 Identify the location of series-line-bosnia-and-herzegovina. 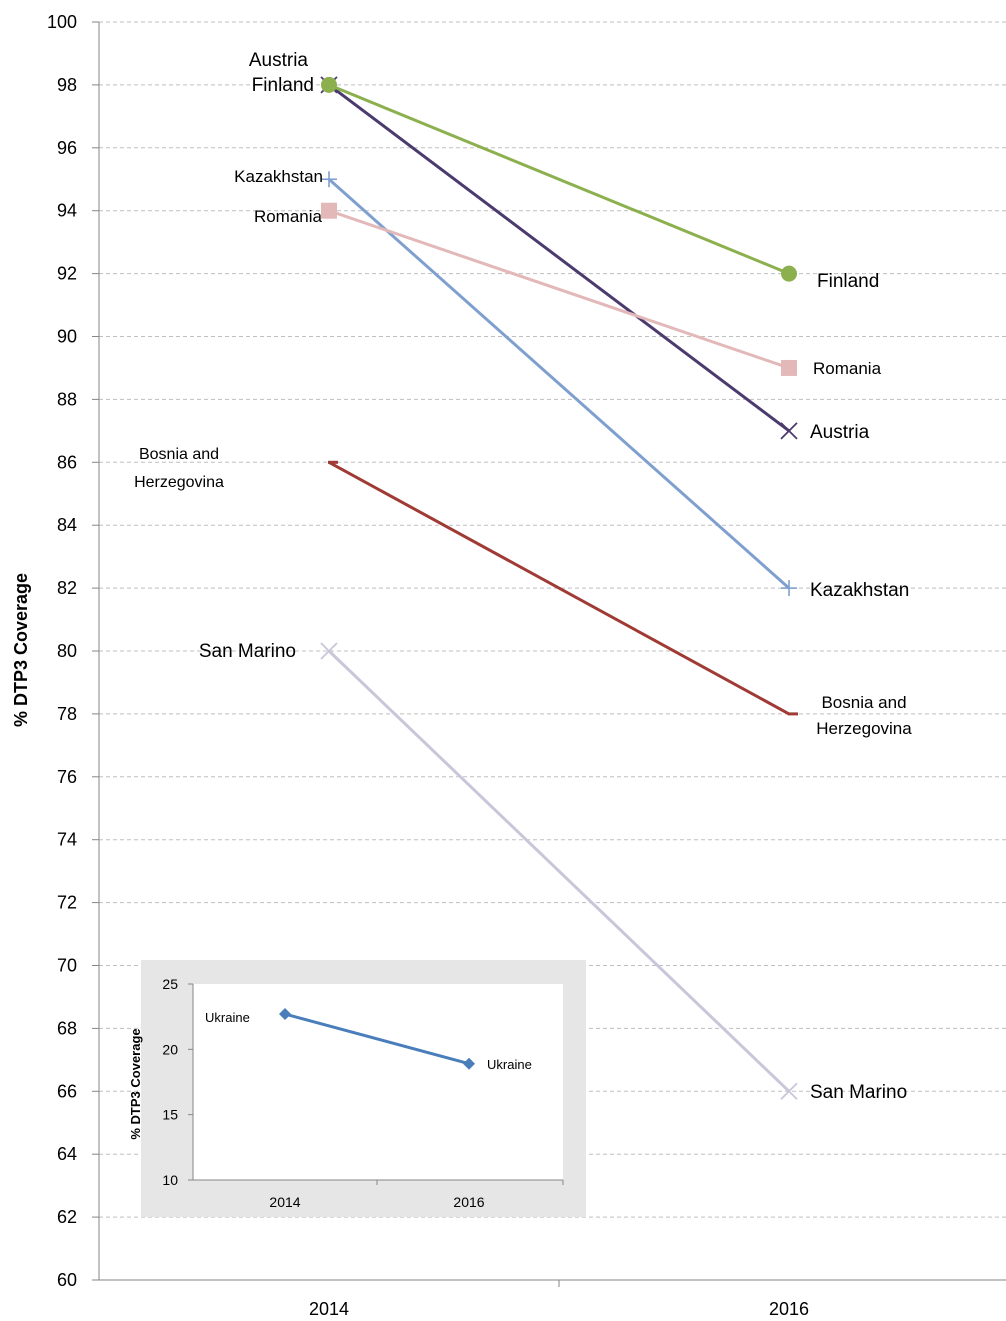
(559, 588).